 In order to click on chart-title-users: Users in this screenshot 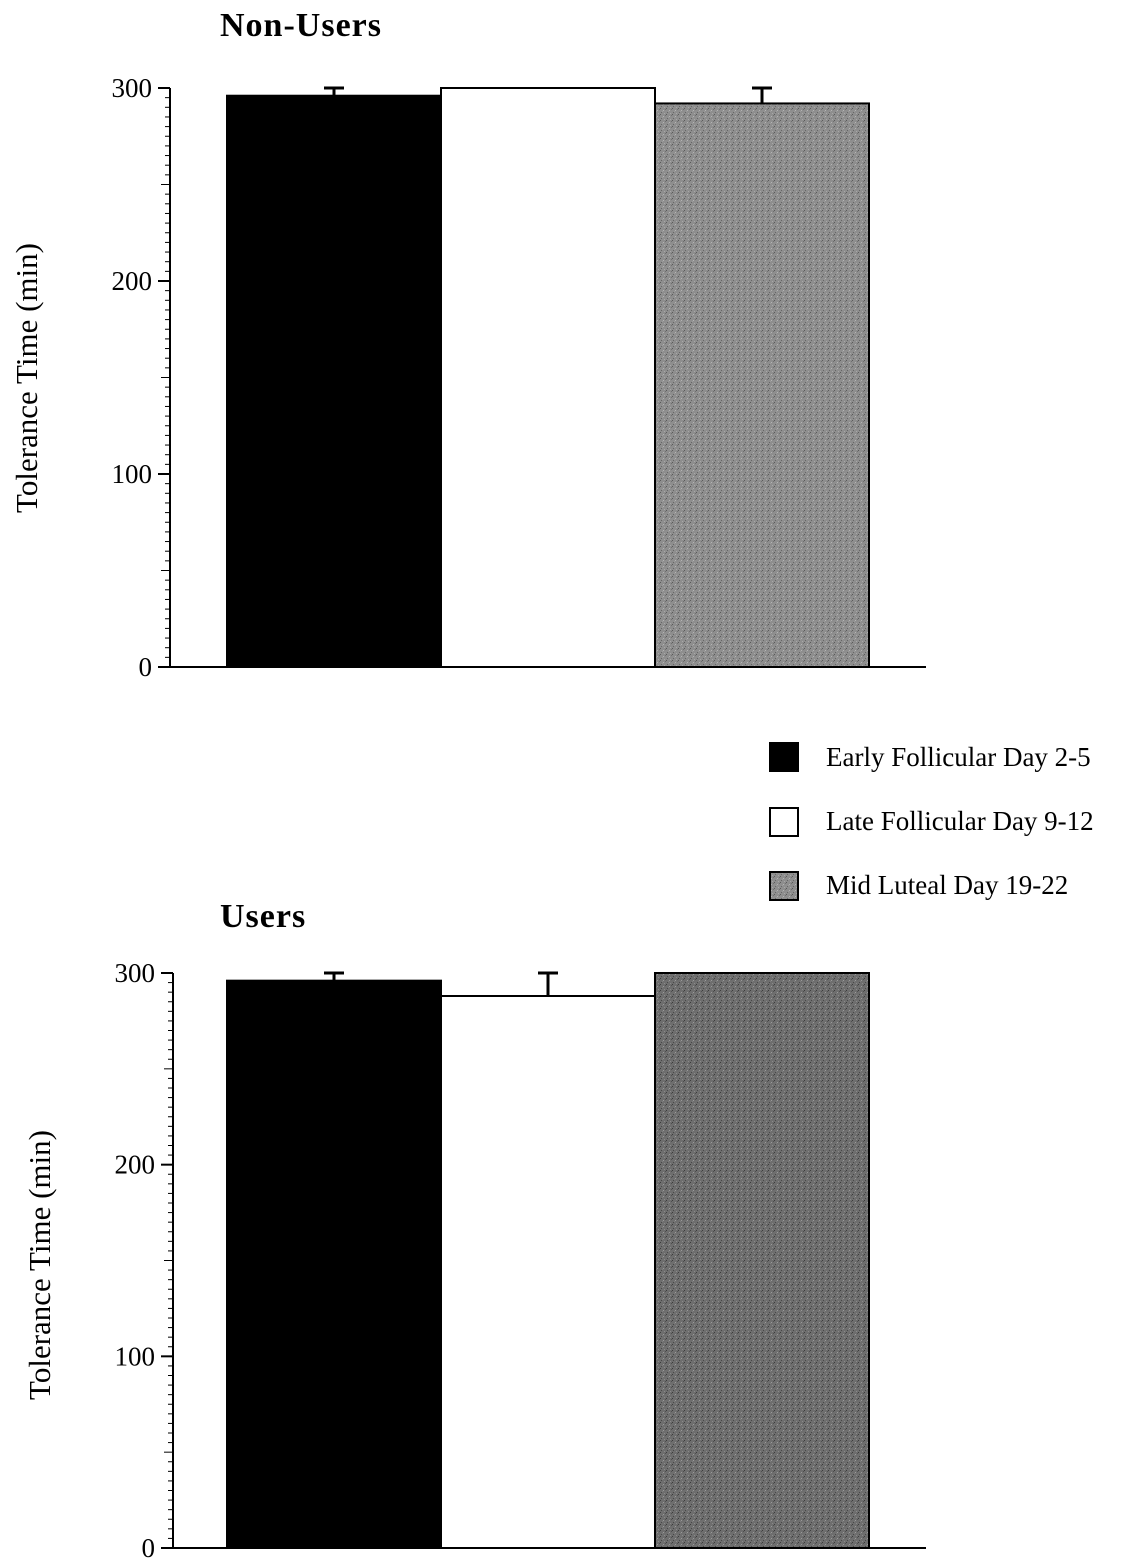, I will do `click(263, 916)`.